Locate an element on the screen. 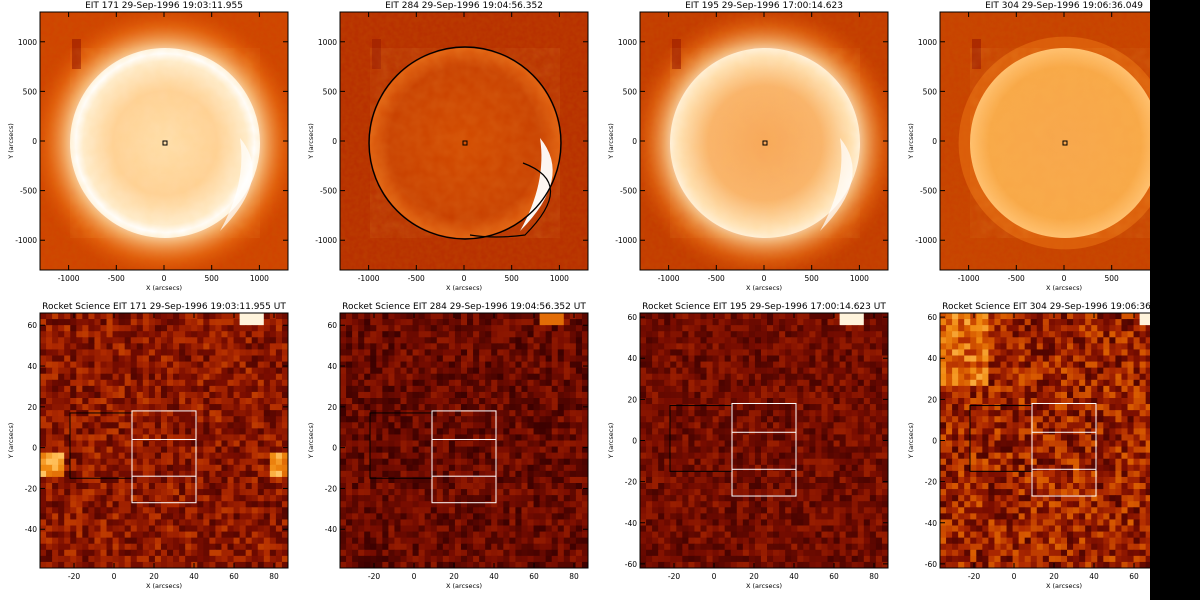 This screenshot has width=1200, height=600. x-axis-label: X (arcsecs) is located at coordinates (1064, 288).